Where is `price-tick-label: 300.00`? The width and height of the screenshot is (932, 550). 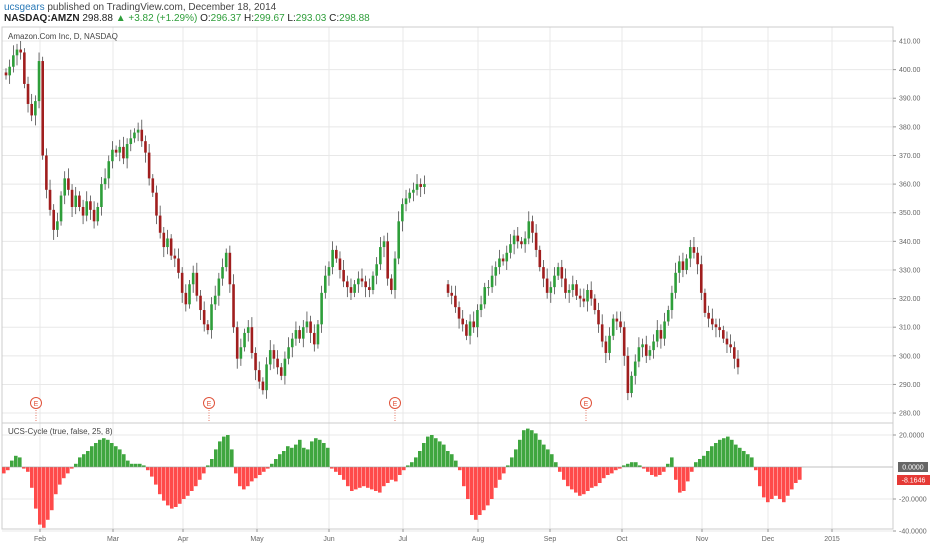 price-tick-label: 300.00 is located at coordinates (910, 356).